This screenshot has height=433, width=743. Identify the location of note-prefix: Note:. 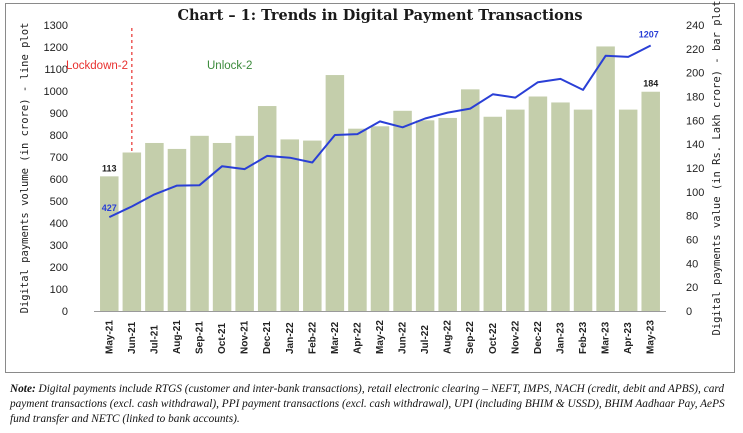
(23, 389).